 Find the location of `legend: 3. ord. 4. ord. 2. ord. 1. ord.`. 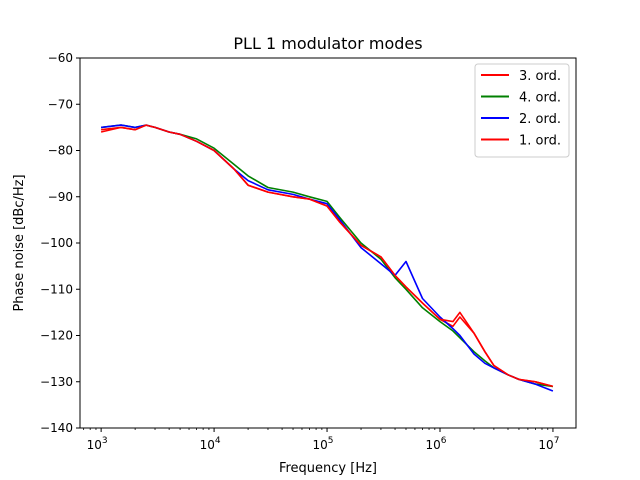

legend: 3. ord. 4. ord. 2. ord. 1. ord. is located at coordinates (522, 110).